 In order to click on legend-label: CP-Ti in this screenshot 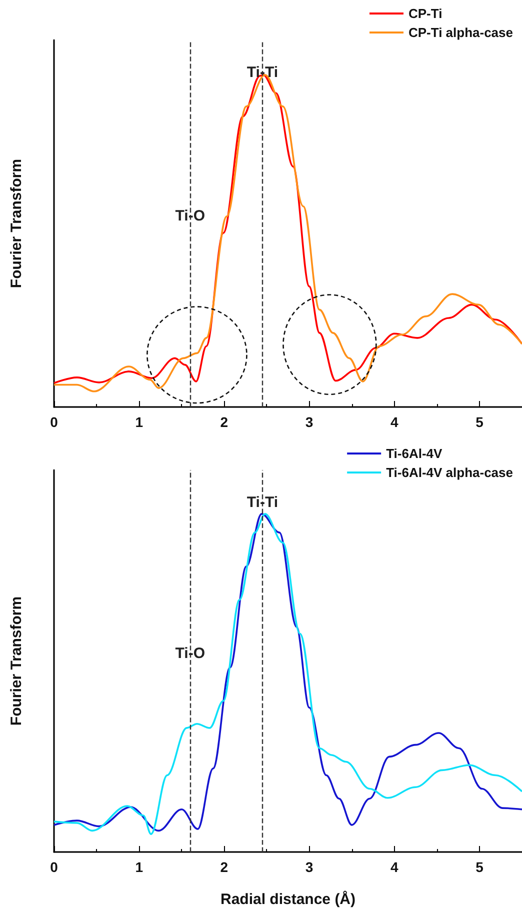, I will do `click(425, 13)`.